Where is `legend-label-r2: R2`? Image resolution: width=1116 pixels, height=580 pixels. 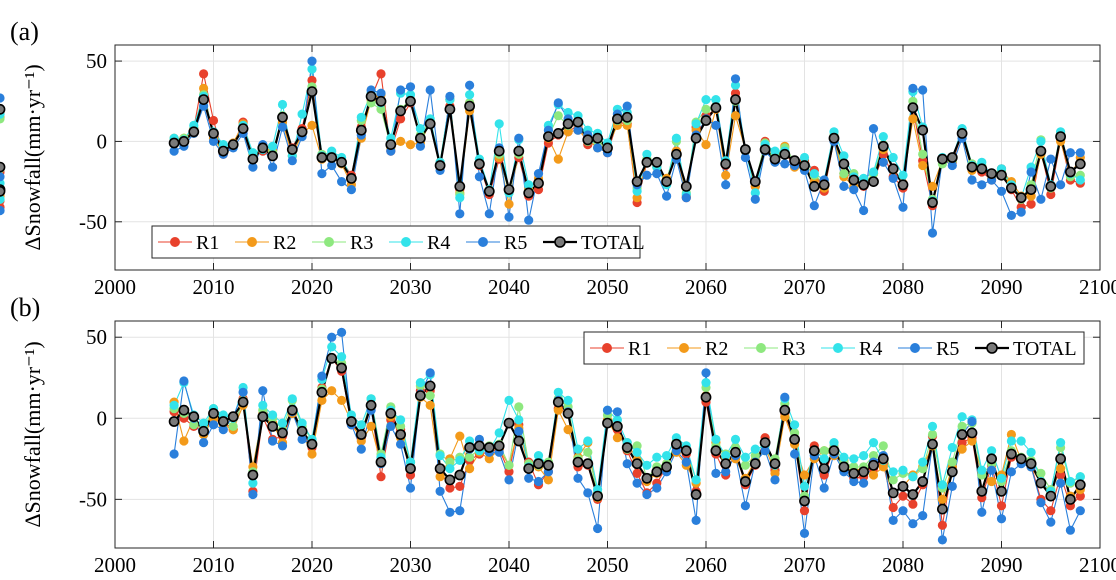
legend-label-r2: R2 is located at coordinates (284, 243).